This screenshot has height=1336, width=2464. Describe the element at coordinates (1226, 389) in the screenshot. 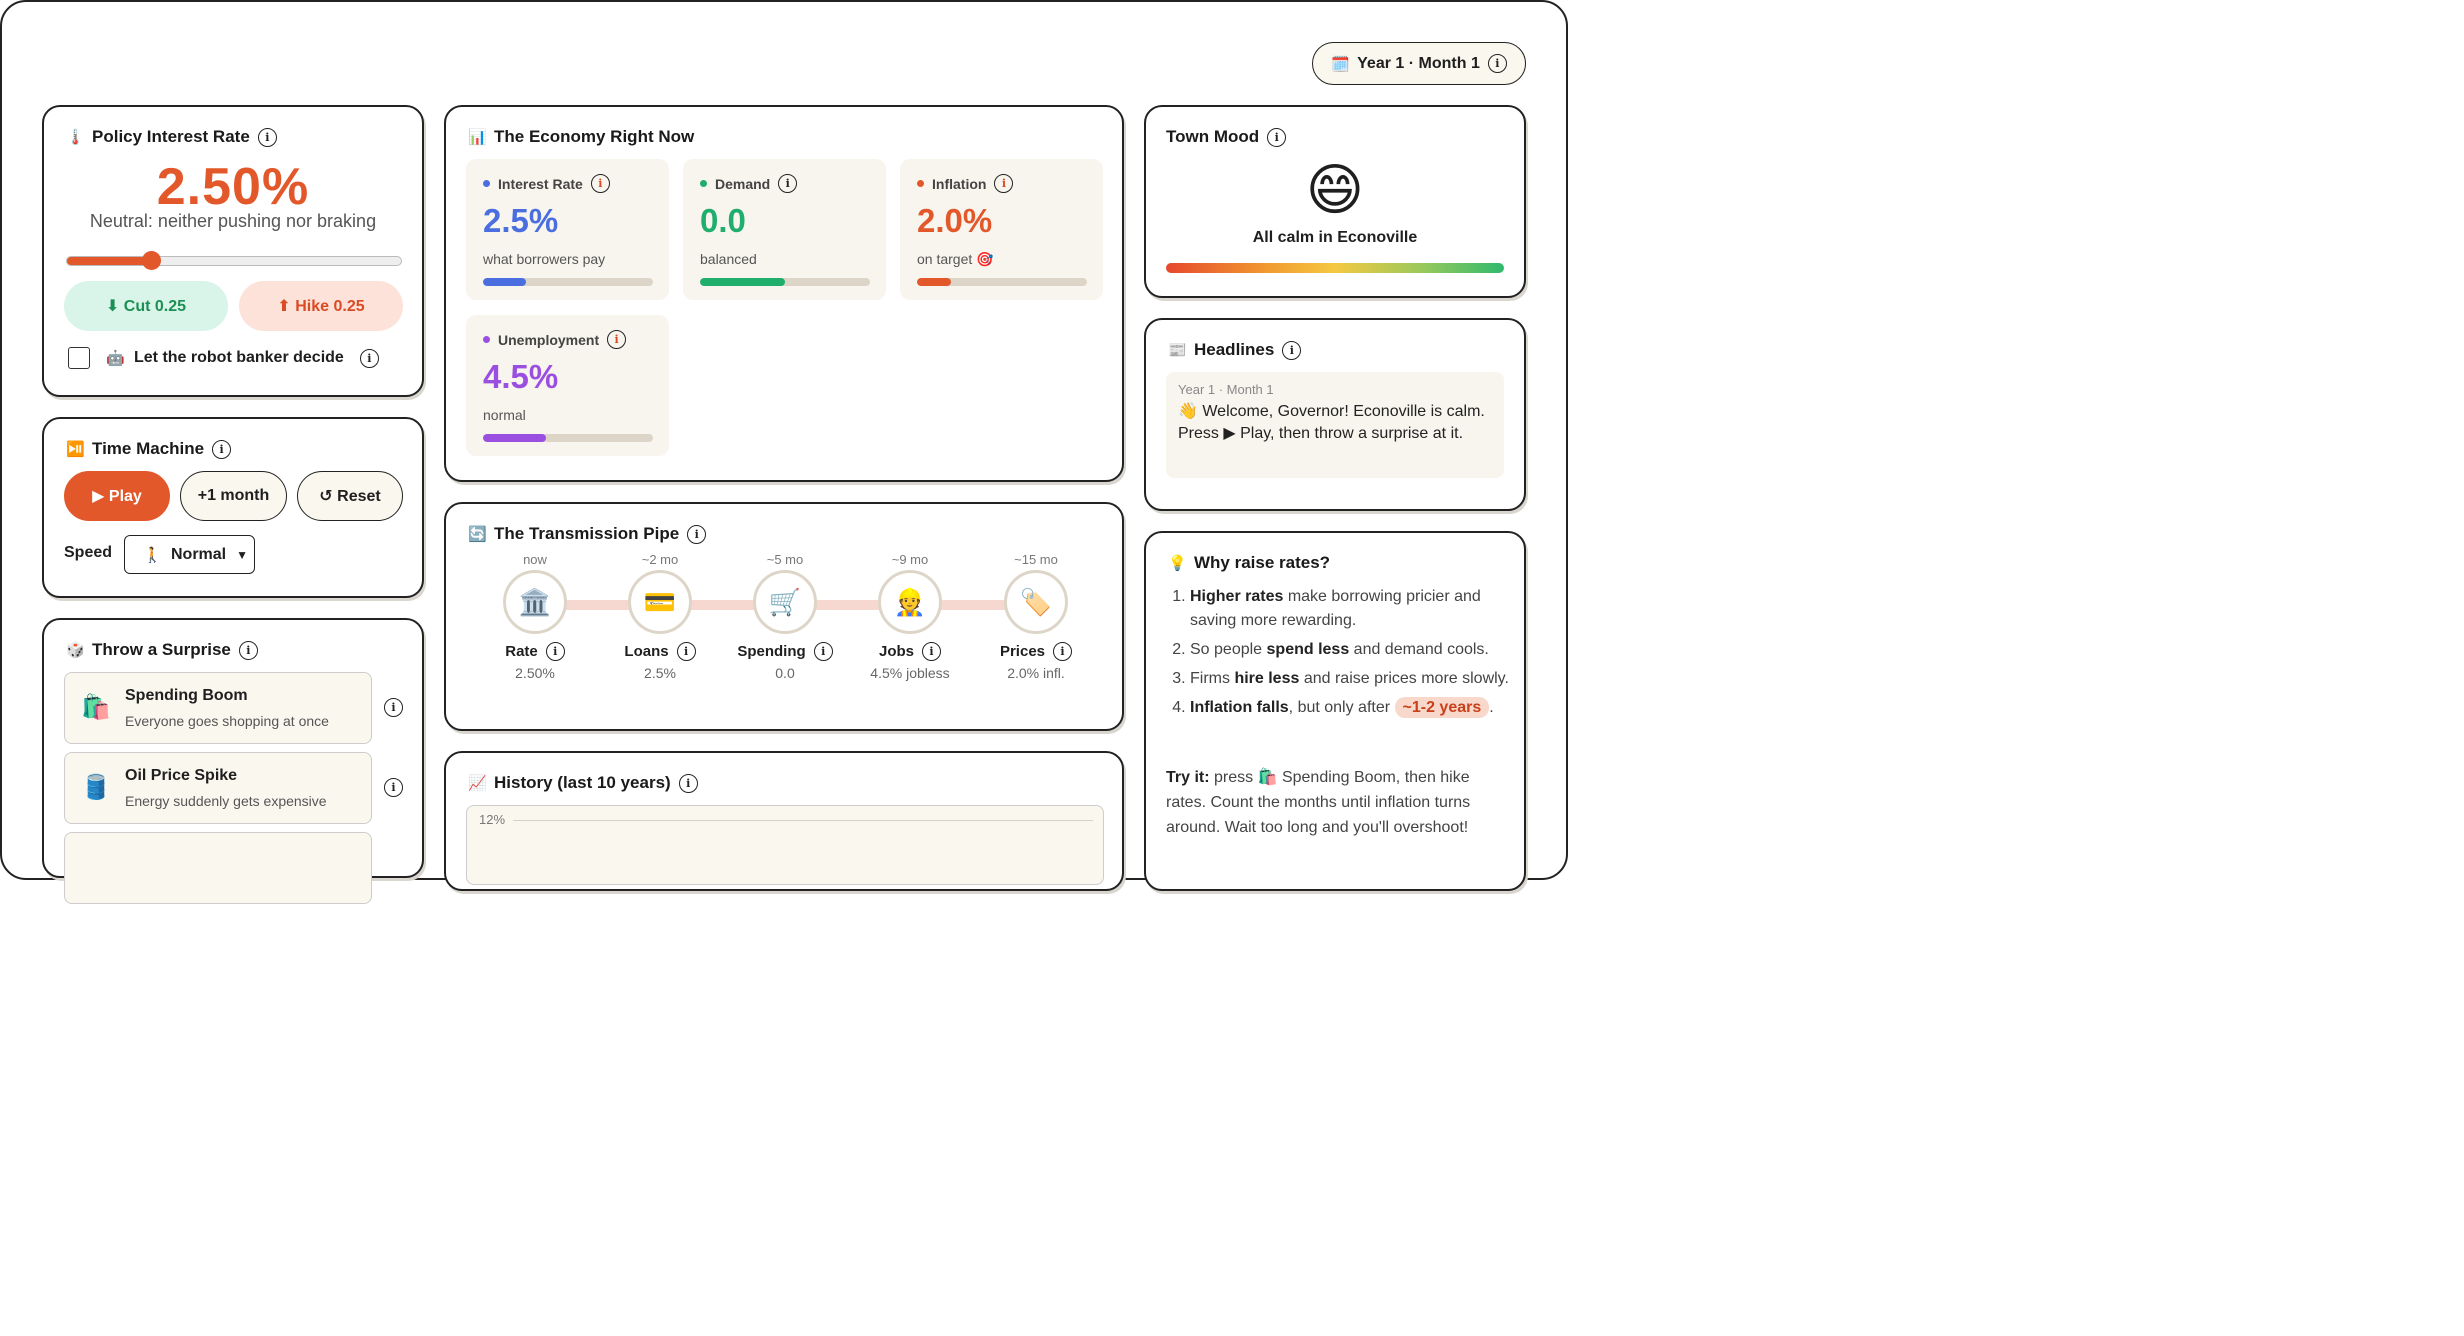

I see `headline-date: Year 1 · Month 1` at that location.